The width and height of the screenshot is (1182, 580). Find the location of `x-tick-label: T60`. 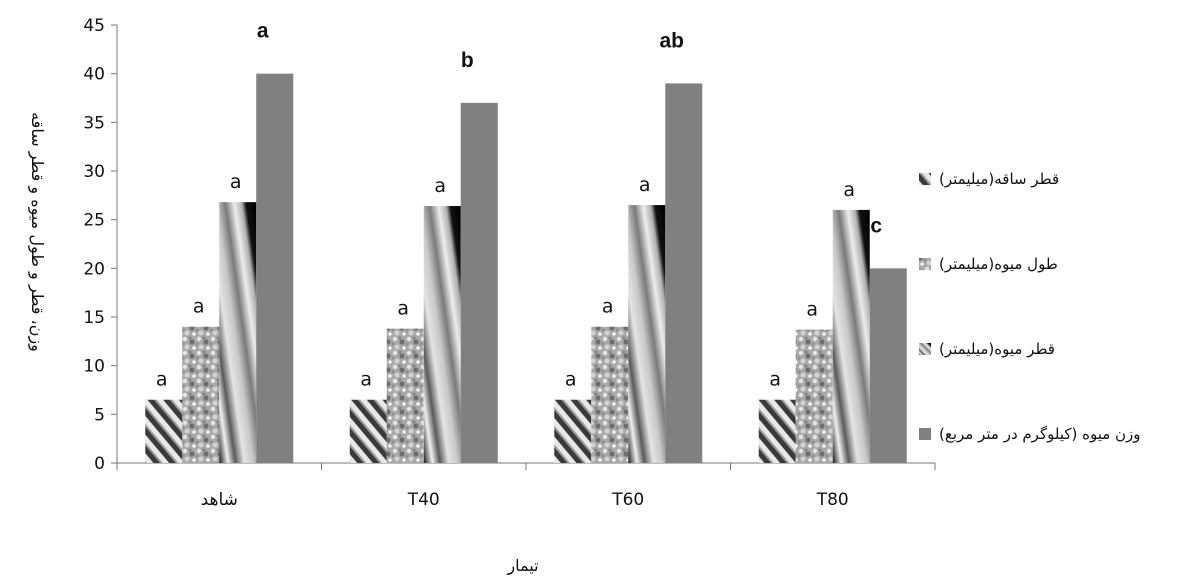

x-tick-label: T60 is located at coordinates (627, 500).